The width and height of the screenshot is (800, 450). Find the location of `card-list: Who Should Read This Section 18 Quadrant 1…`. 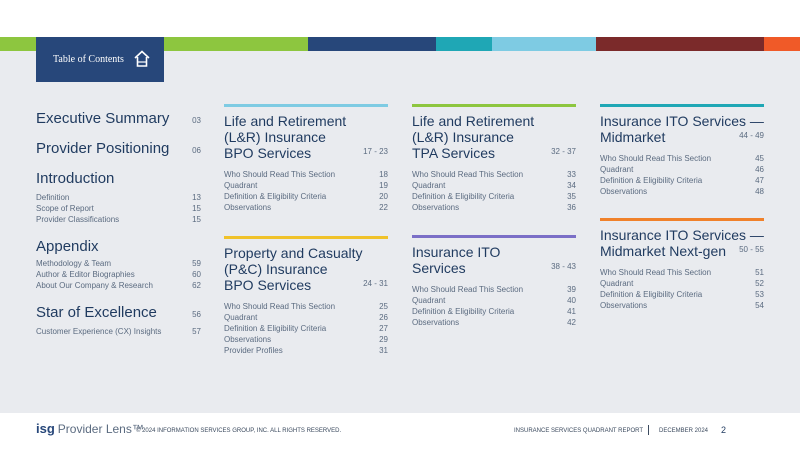

card-list: Who Should Read This Section 18 Quadrant 1… is located at coordinates (306, 191).